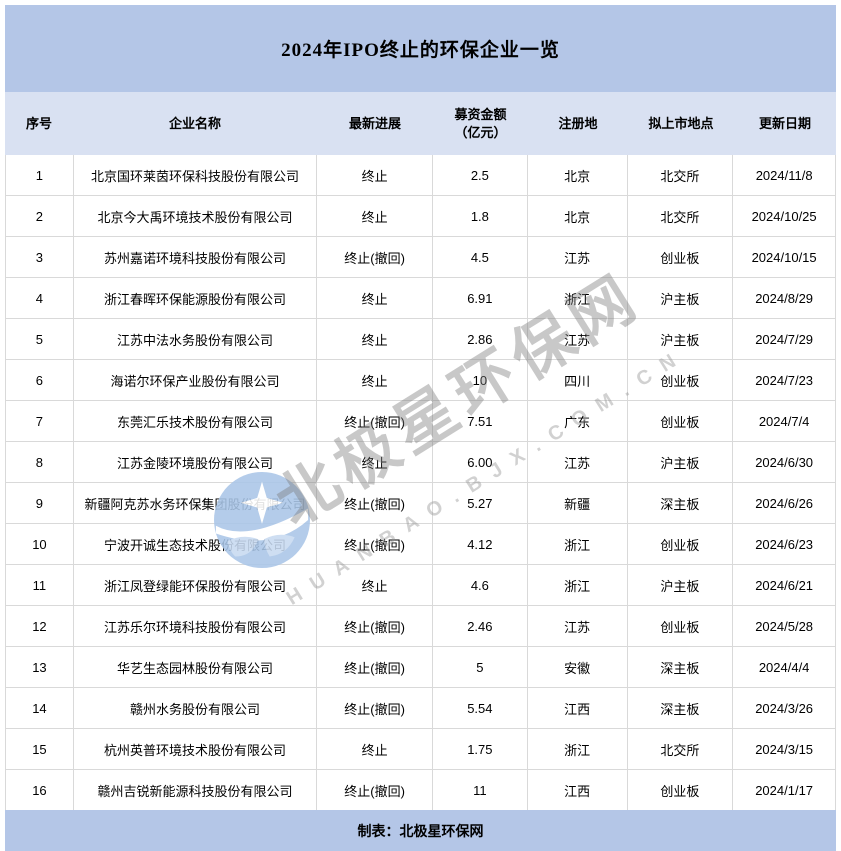 The height and width of the screenshot is (851, 841). Describe the element at coordinates (784, 339) in the screenshot. I see `update-date-cell: 2024/7/29` at that location.